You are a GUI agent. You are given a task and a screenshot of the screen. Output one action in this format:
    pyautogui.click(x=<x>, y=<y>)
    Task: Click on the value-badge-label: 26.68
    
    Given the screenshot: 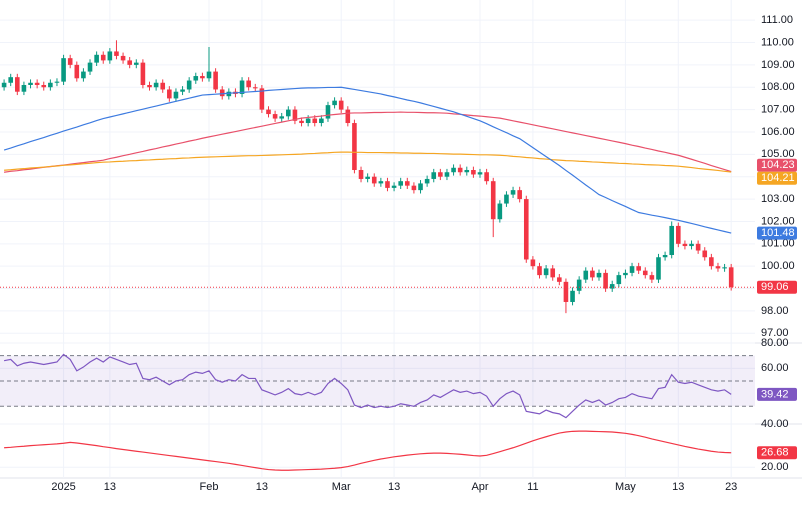 What is the action you would take?
    pyautogui.click(x=775, y=453)
    